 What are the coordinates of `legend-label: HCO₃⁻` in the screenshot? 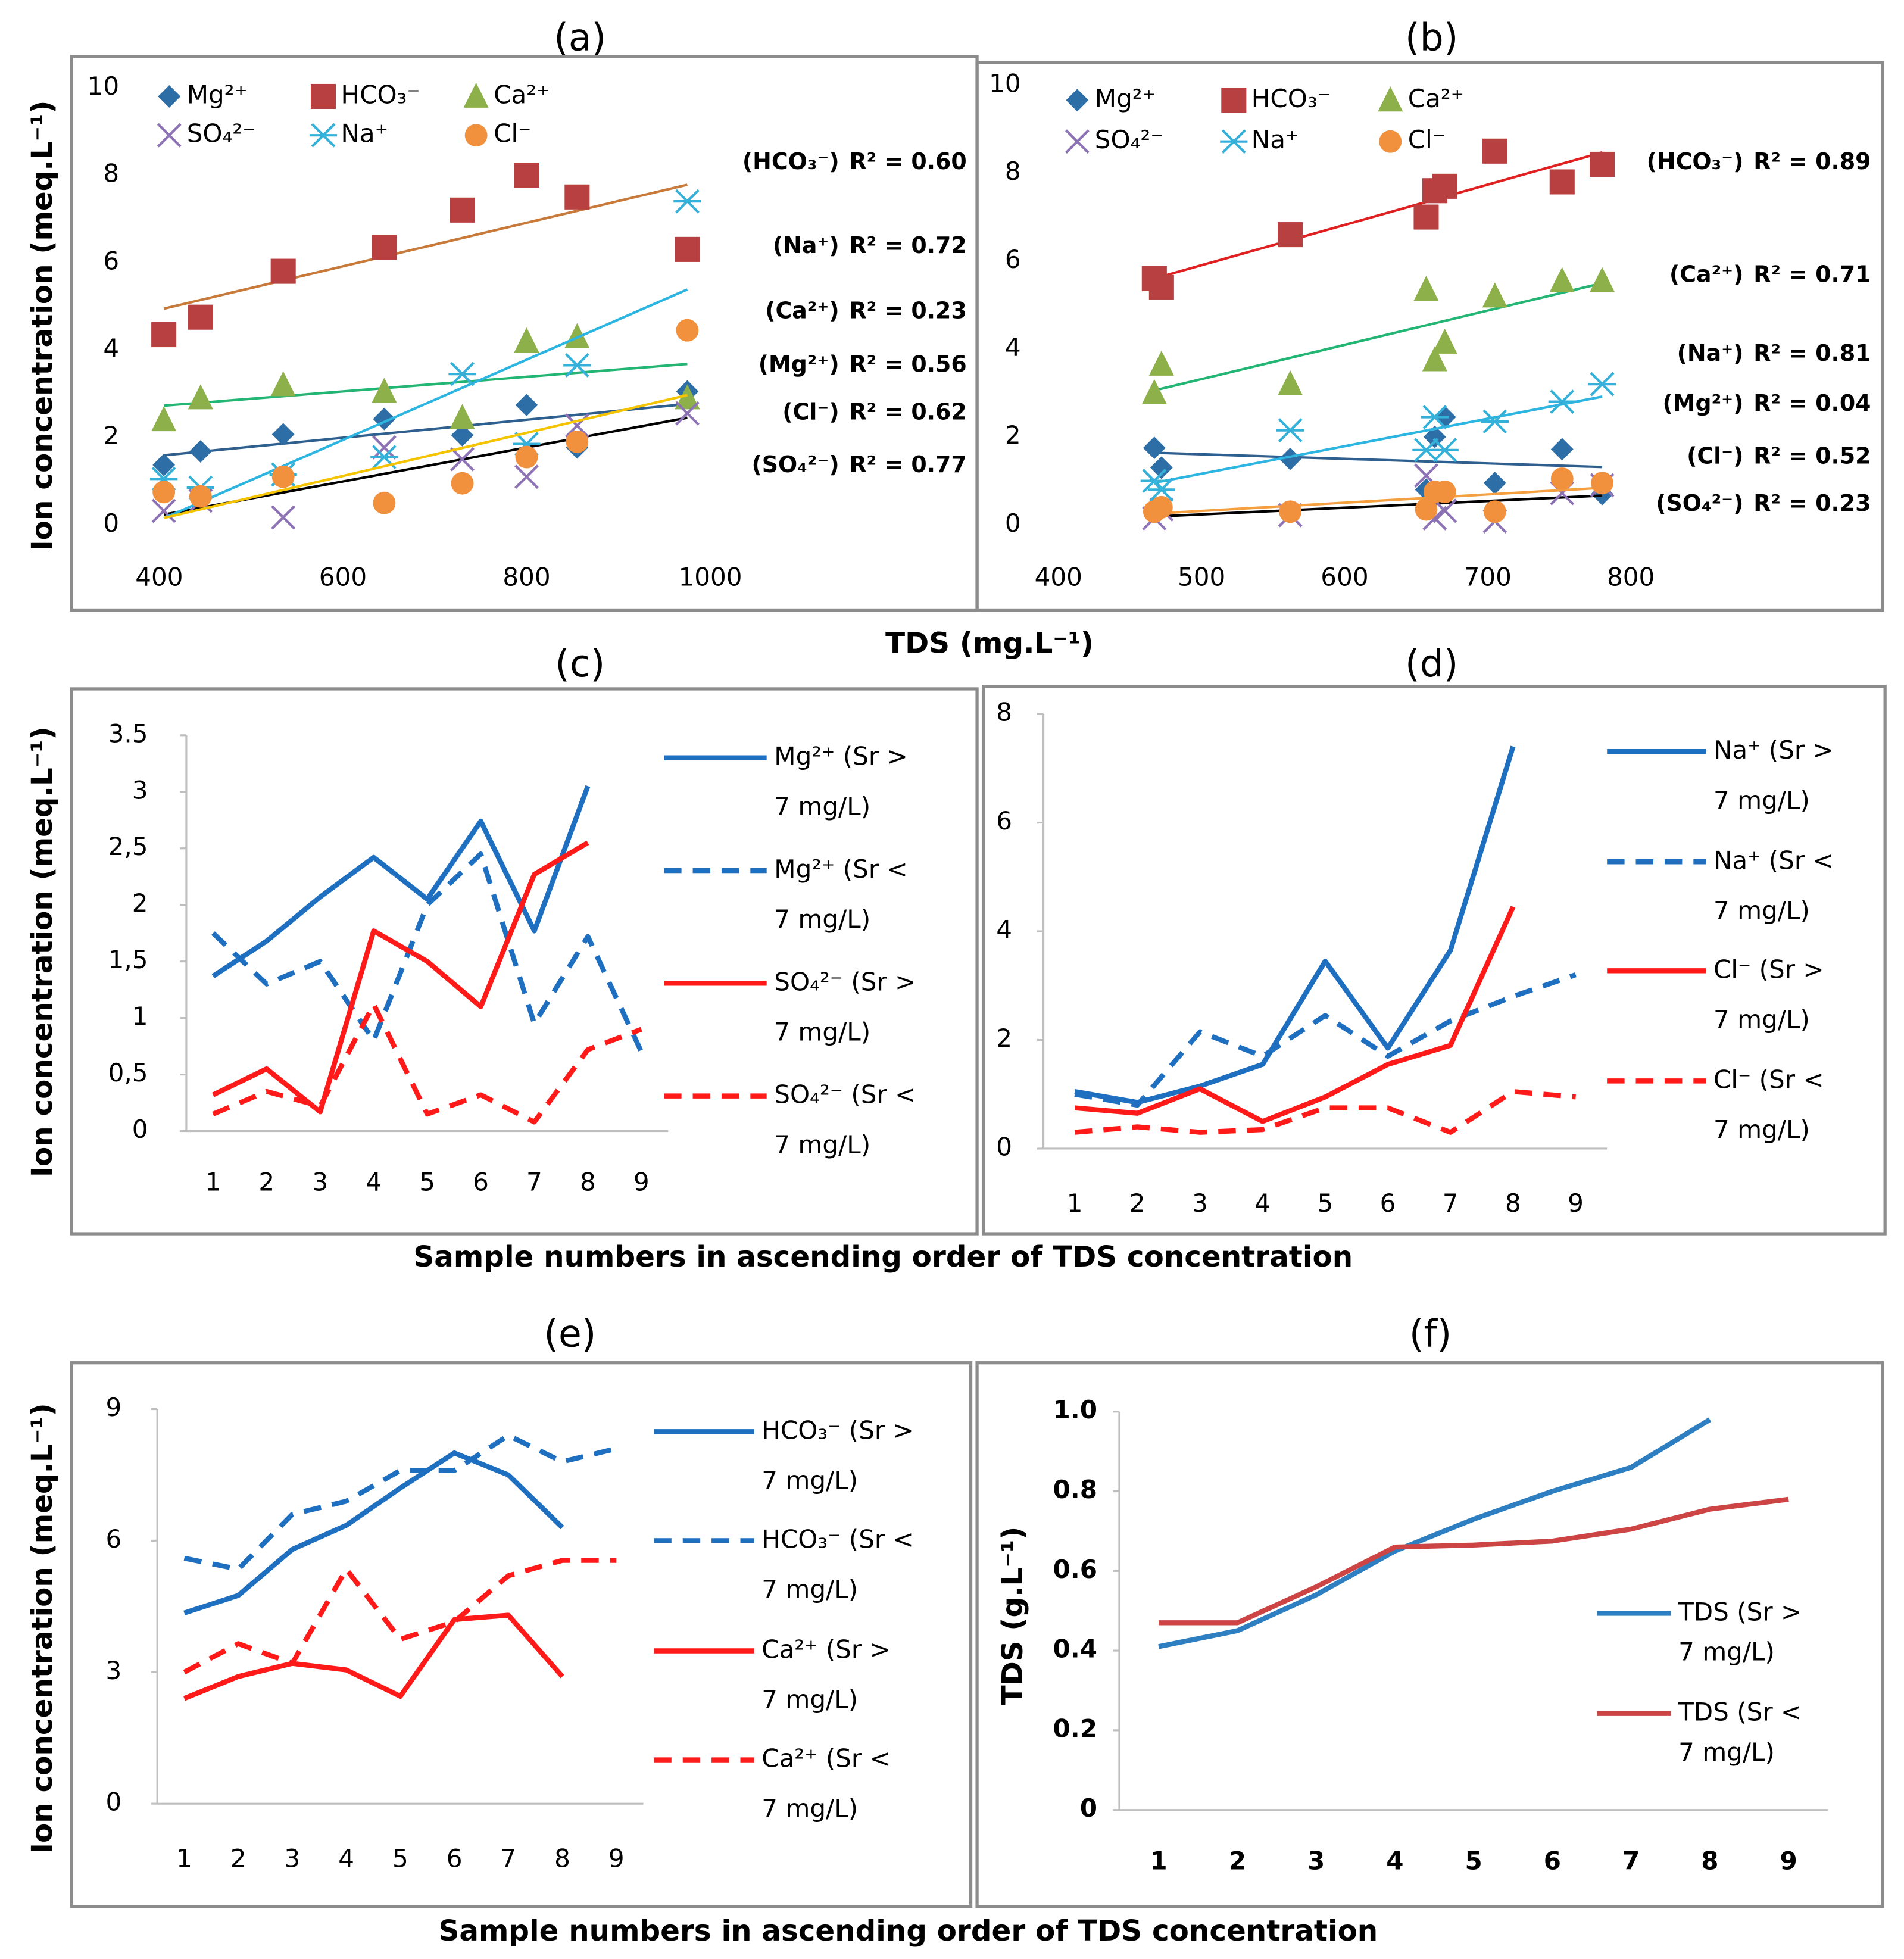 It's located at (1291, 98).